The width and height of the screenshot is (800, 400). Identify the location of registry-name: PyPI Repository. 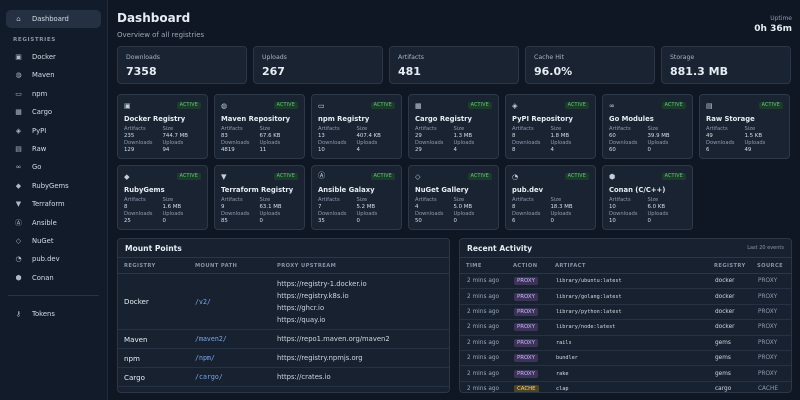
(542, 119).